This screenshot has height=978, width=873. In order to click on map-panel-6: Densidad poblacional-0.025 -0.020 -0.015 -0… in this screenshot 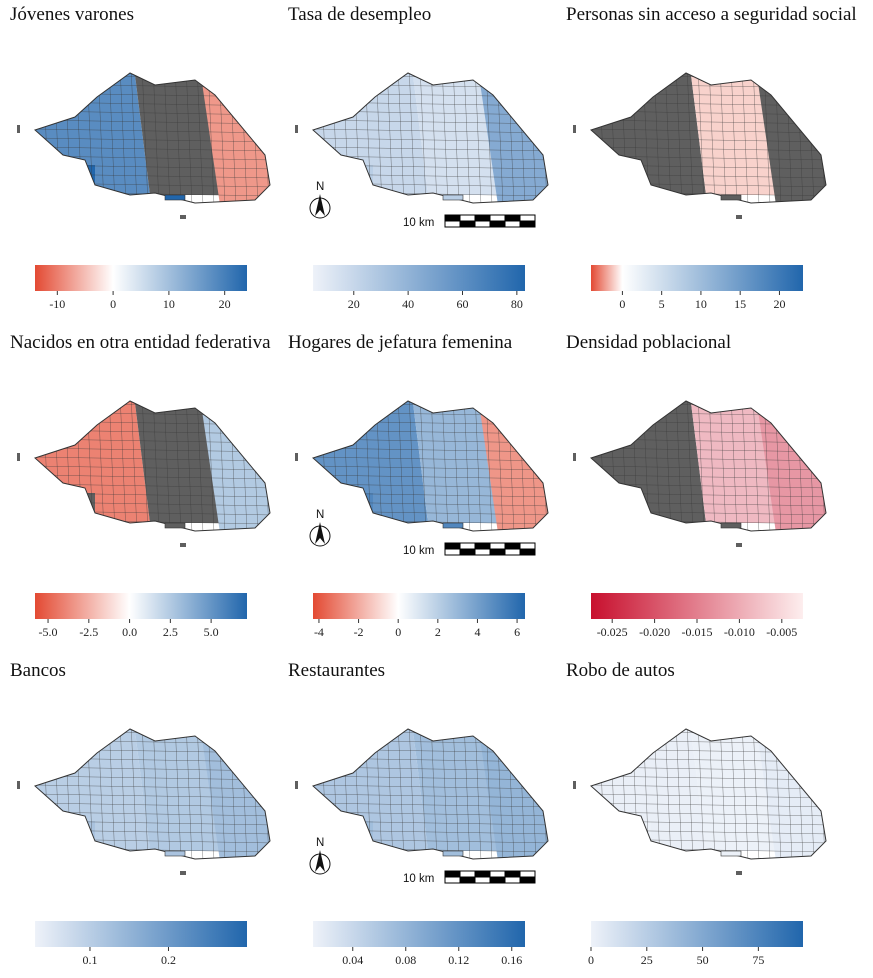, I will do `click(696, 485)`.